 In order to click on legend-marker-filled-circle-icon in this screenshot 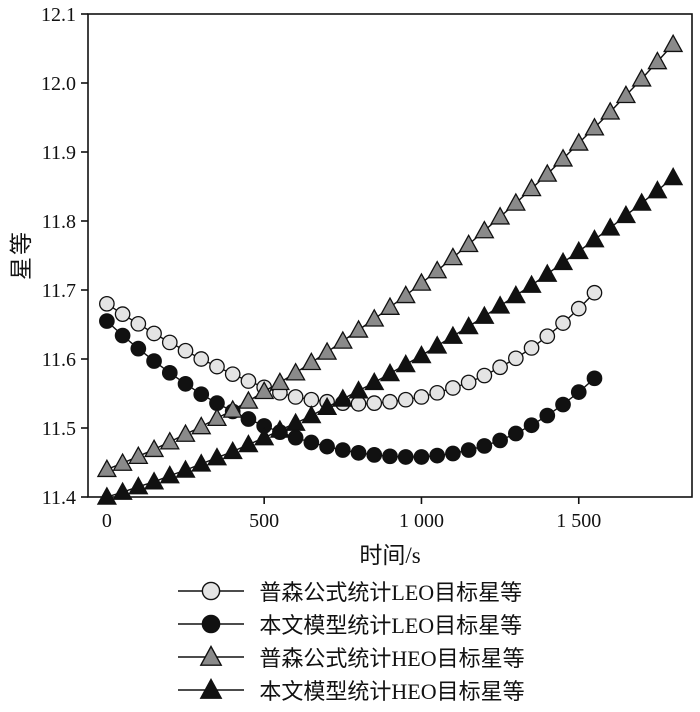, I will do `click(211, 623)`.